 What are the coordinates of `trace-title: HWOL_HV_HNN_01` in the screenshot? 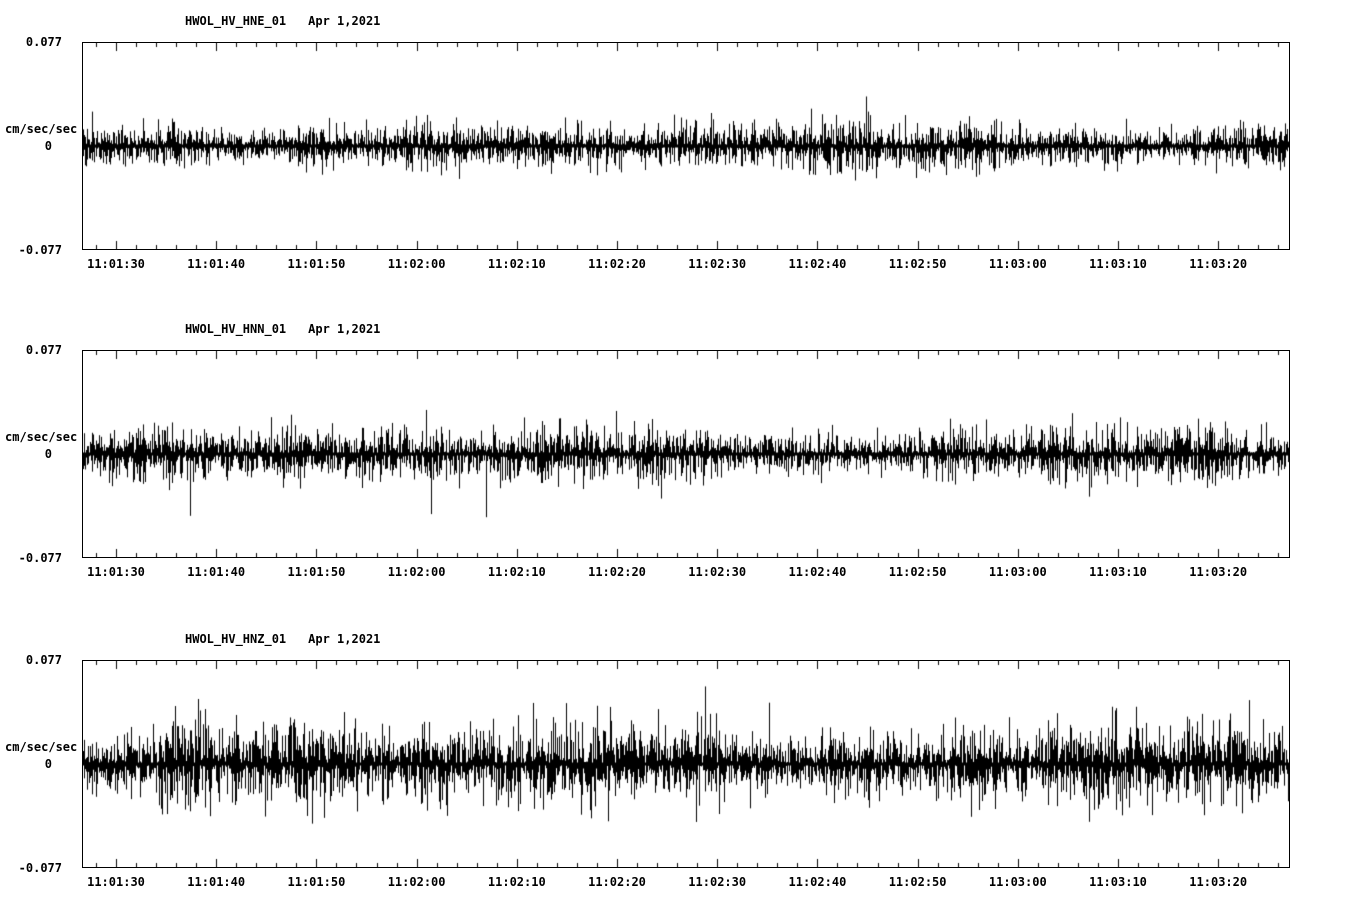 It's located at (236, 329).